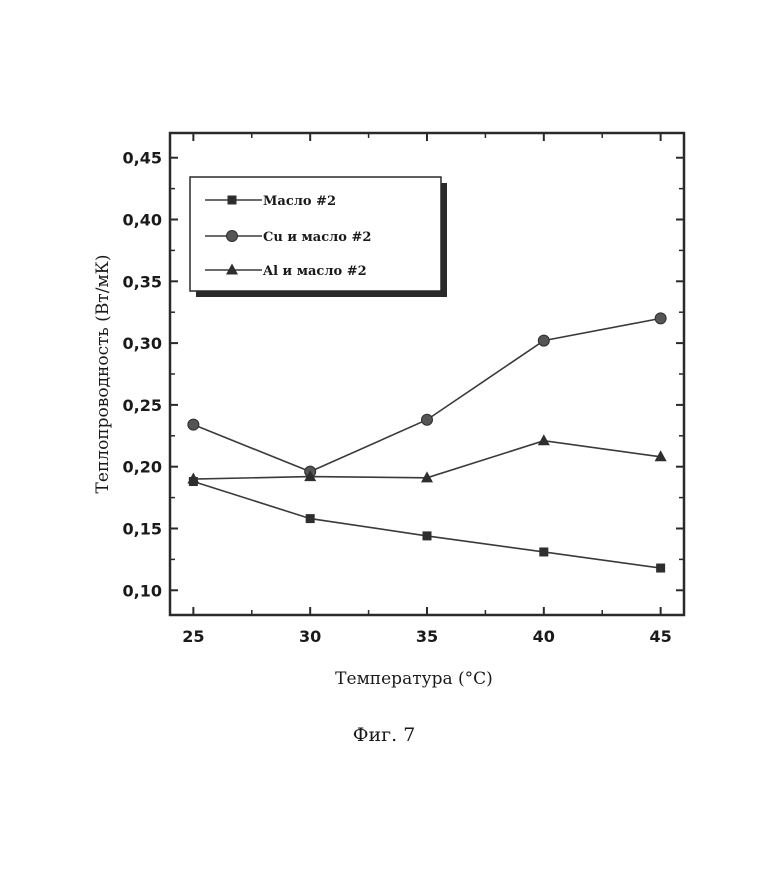  What do you see at coordinates (384, 735) in the screenshot?
I see `figure-caption: Фиг. 7` at bounding box center [384, 735].